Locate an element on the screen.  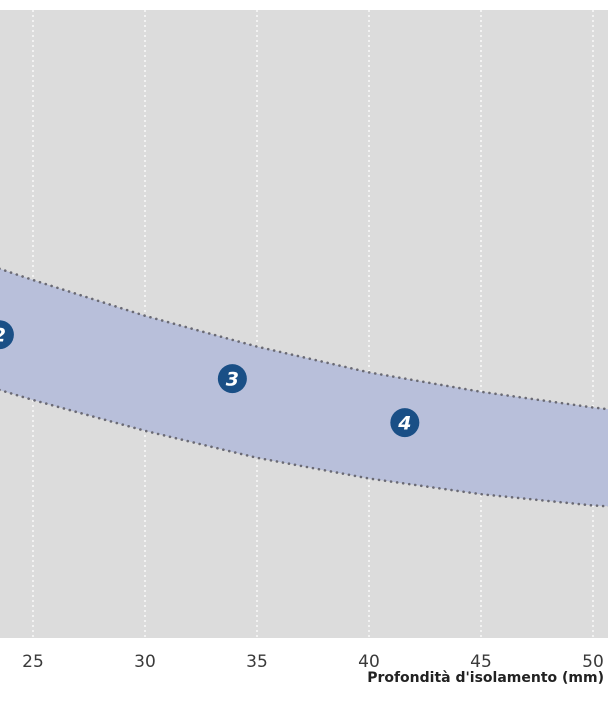
x-tick-label-40: 40 is located at coordinates (369, 662).